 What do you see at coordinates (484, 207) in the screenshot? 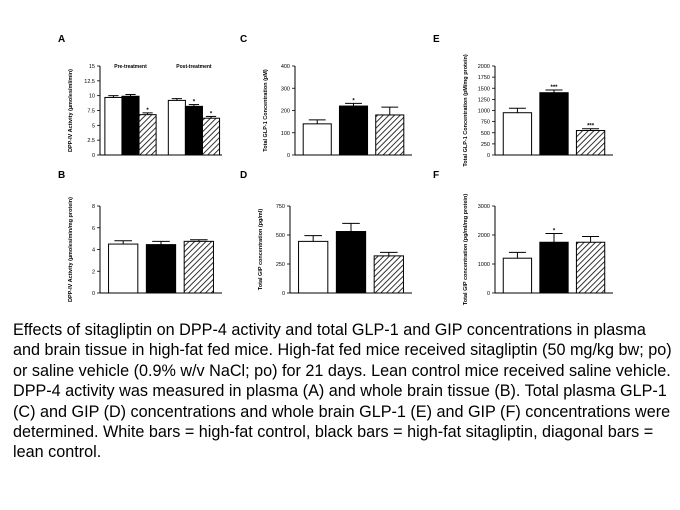
I see `y-tick-label: 3000` at bounding box center [484, 207].